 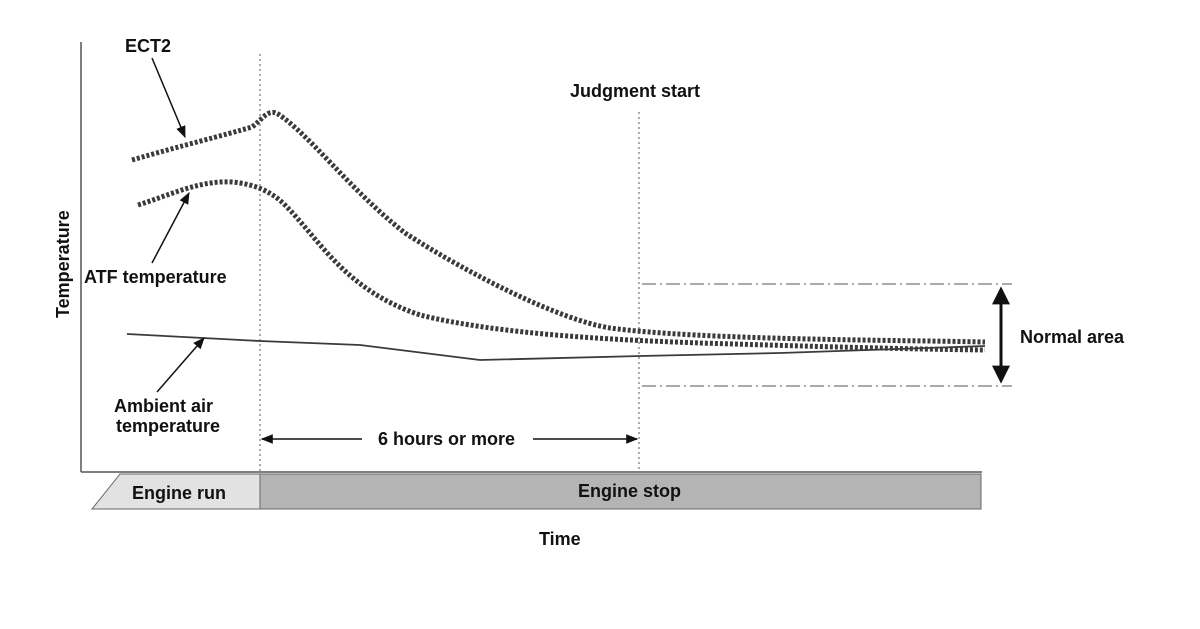 I want to click on engine-run-label: Engine run, so click(x=179, y=493).